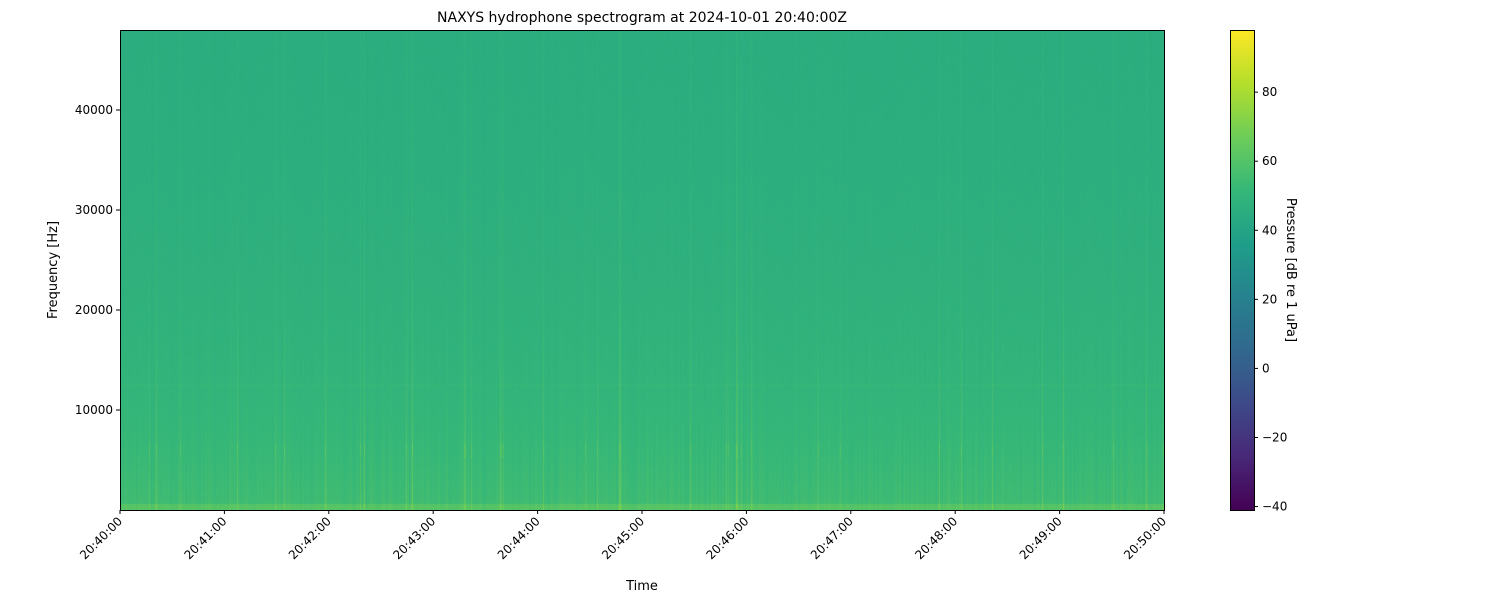 This screenshot has width=1500, height=600. What do you see at coordinates (1269, 92) in the screenshot?
I see `colorbar-tick-label: 80` at bounding box center [1269, 92].